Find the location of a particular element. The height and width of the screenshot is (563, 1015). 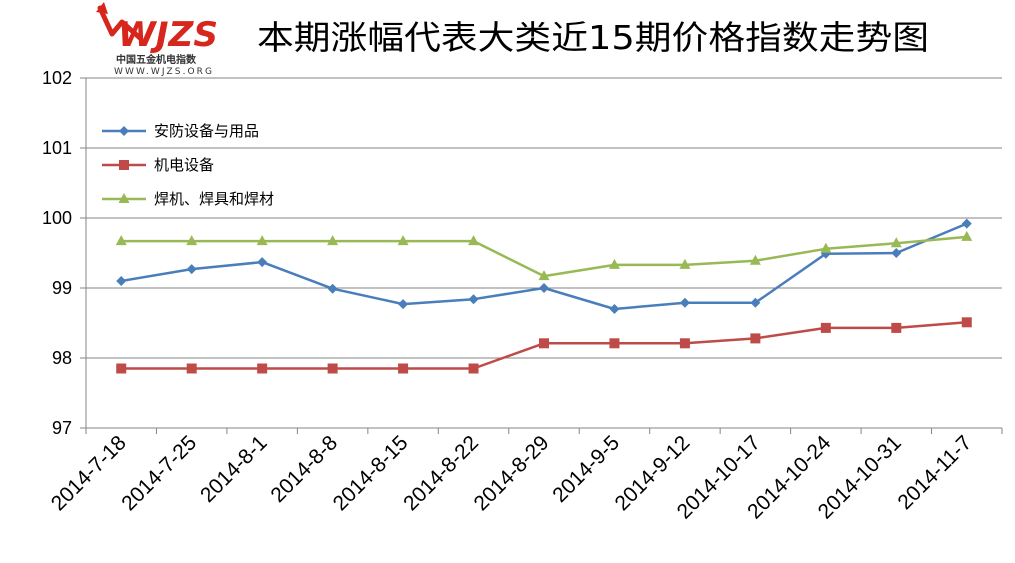

y-tick-label: 102 is located at coordinates (57, 78).